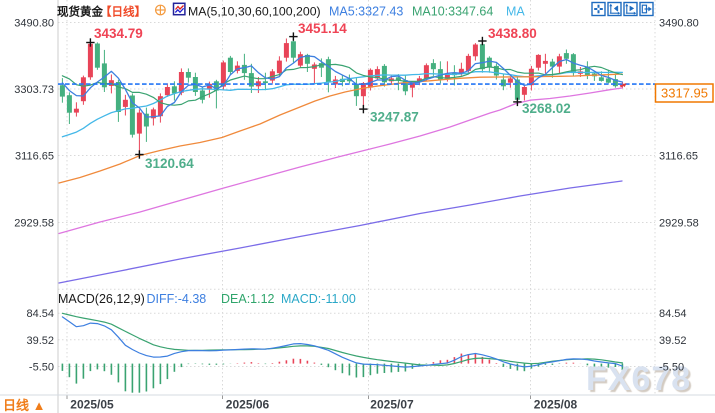  I want to click on svg-text: 3120.64, so click(169, 163).